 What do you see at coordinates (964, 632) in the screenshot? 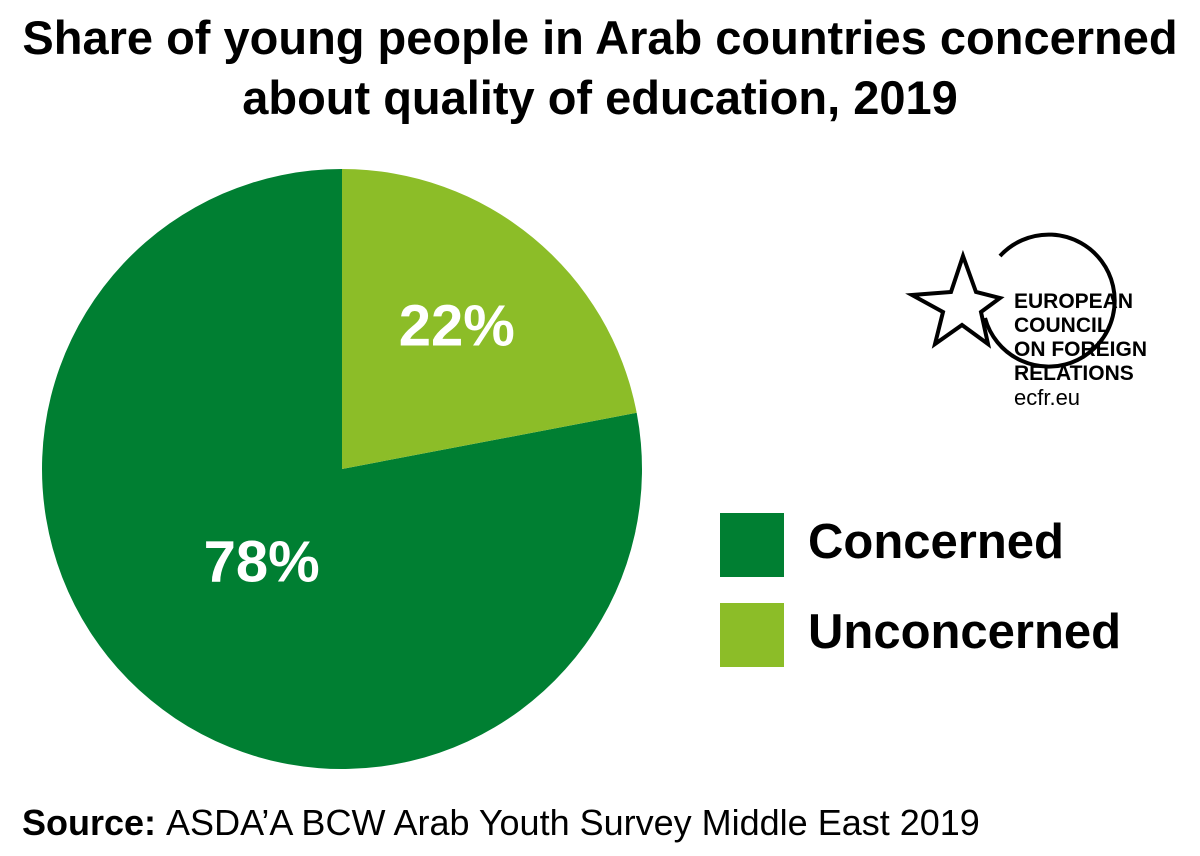
I see `legend-label: Unconcerned` at bounding box center [964, 632].